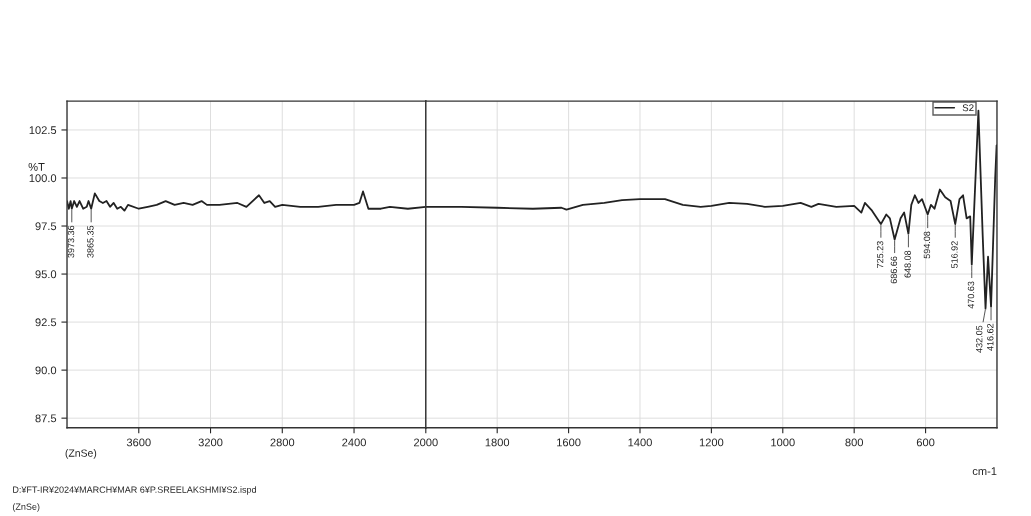 This screenshot has width=1031, height=516. Describe the element at coordinates (954, 255) in the screenshot. I see `annotation: 516.92` at that location.